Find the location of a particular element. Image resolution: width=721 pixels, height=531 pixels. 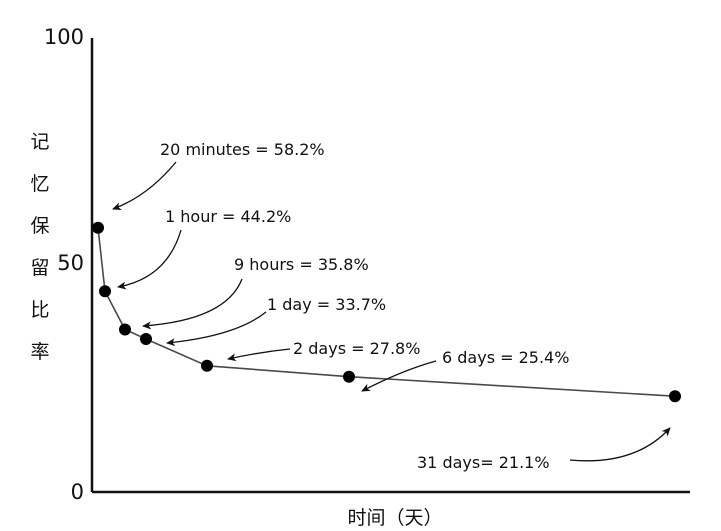

data-point-label: 9 hours = 35.8% is located at coordinates (301, 264).